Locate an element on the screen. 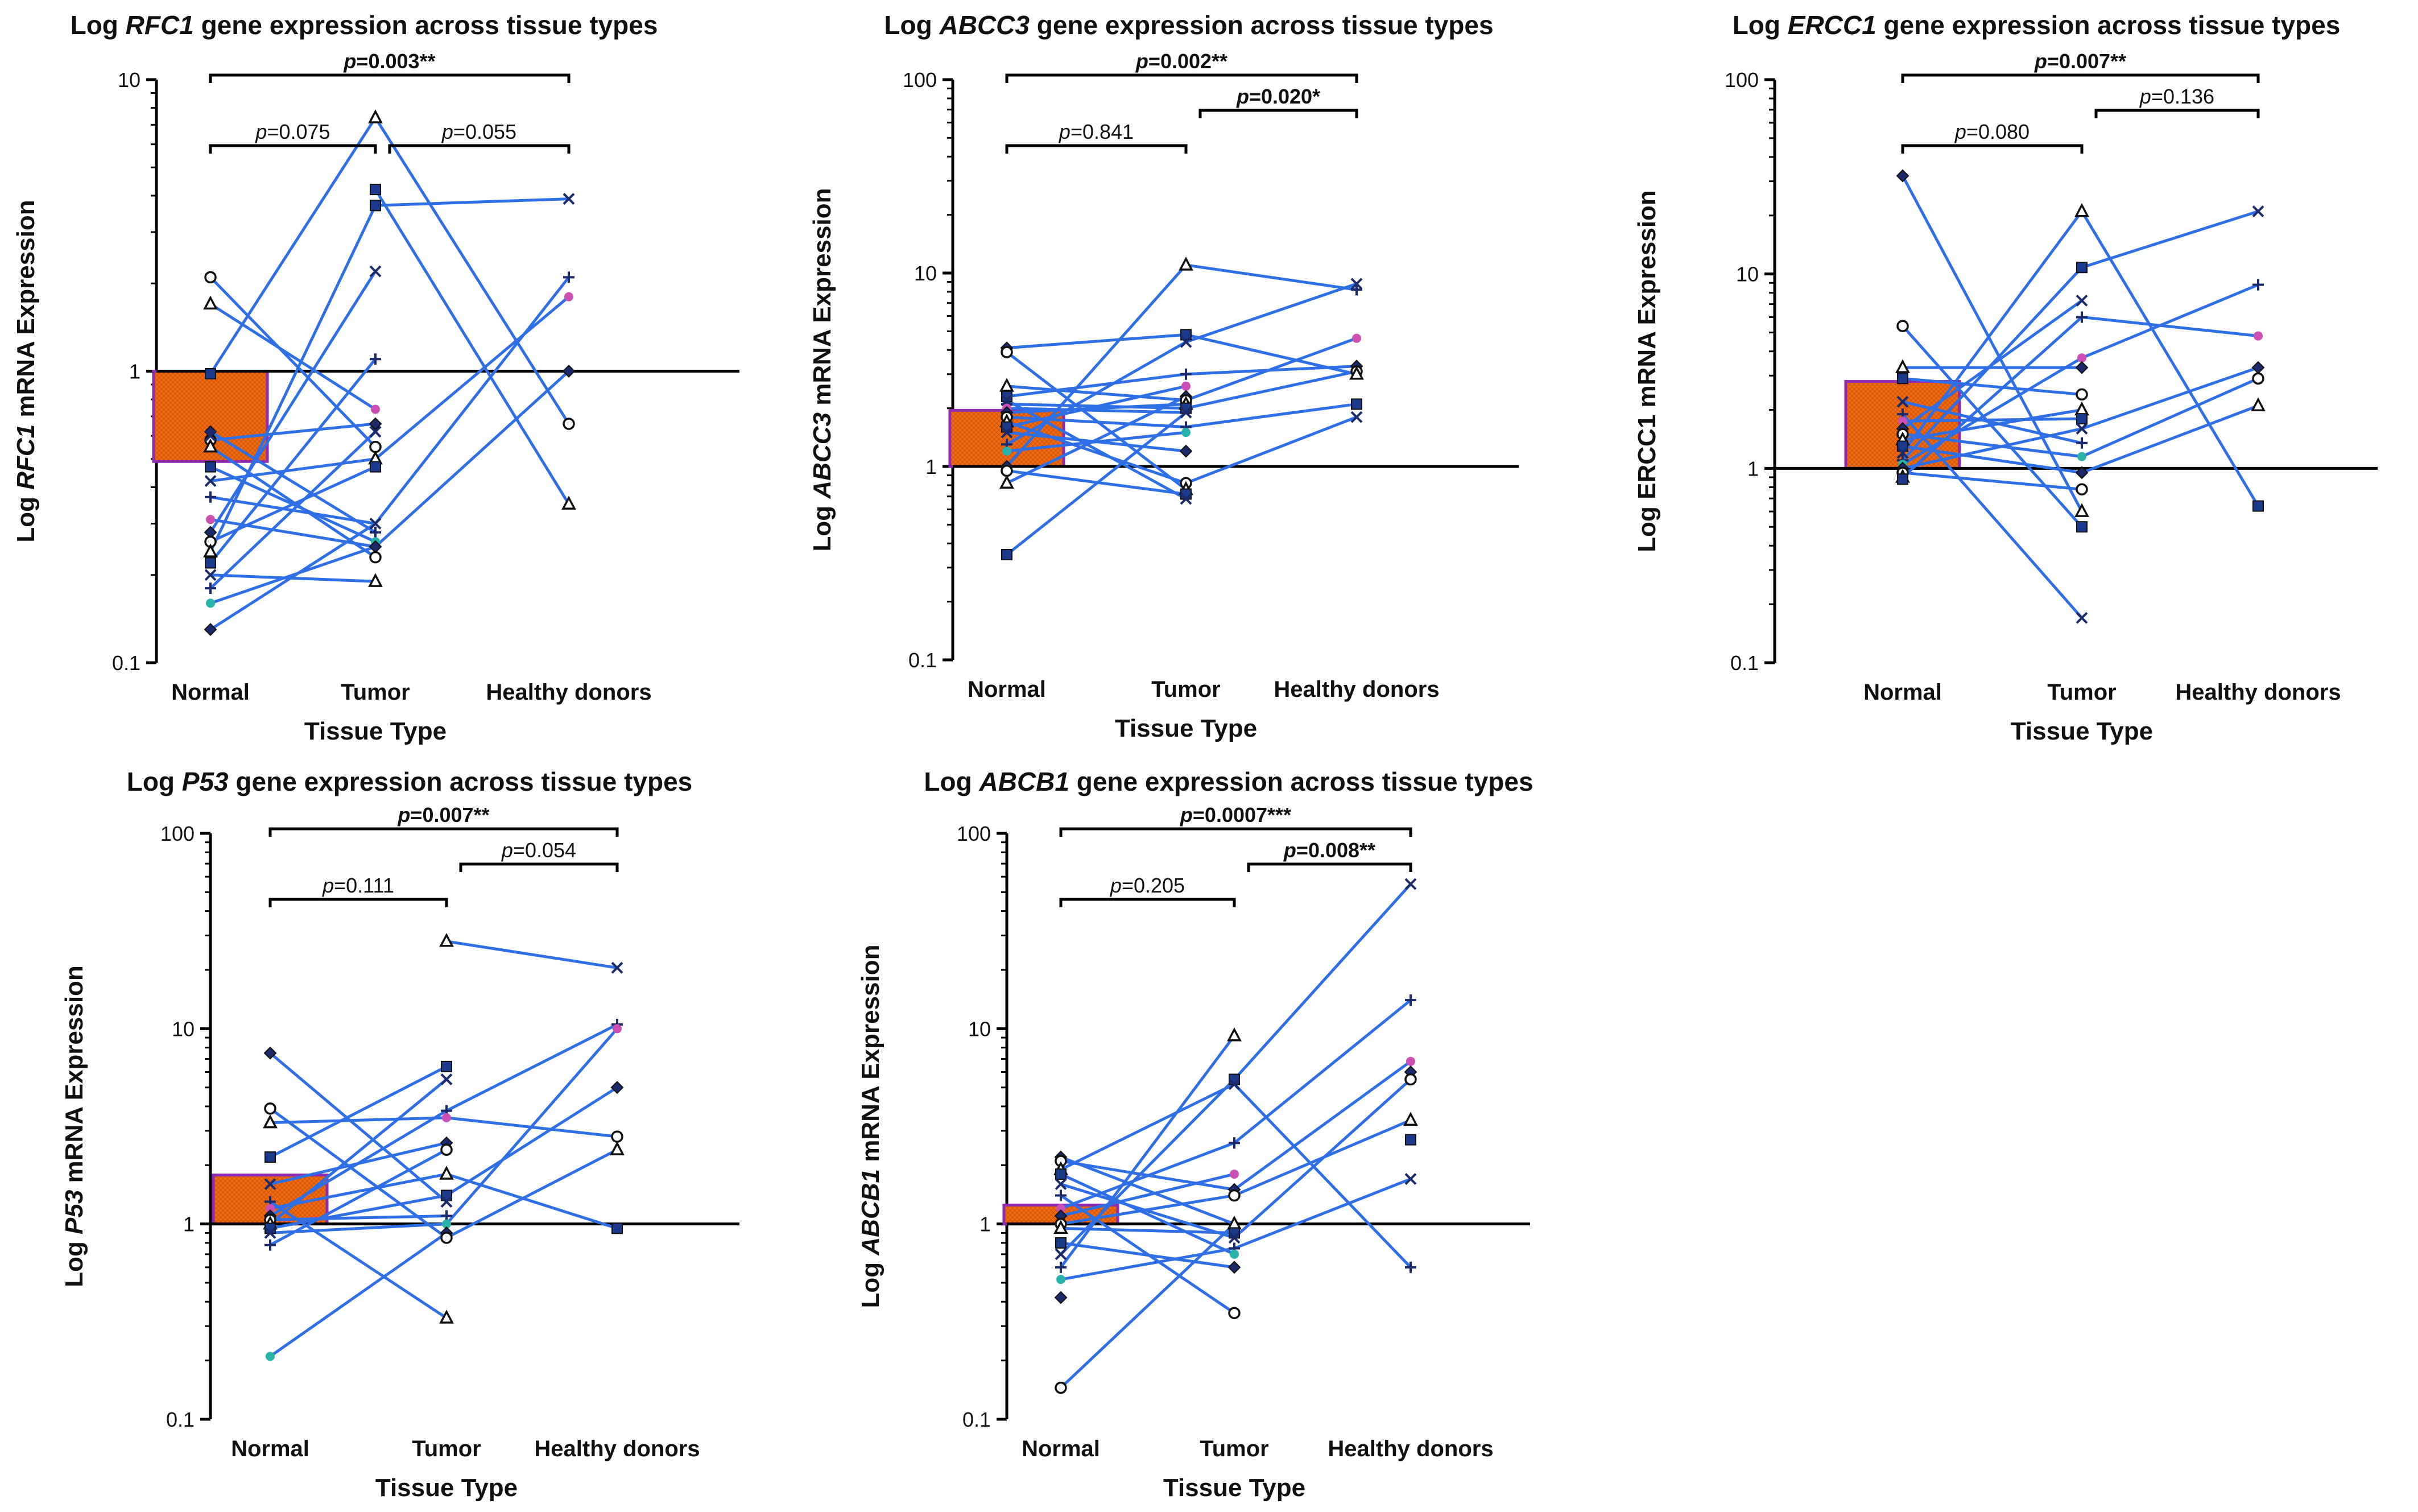 Image resolution: width=2418 pixels, height=1512 pixels. p-value: =0.841 is located at coordinates (1102, 131).